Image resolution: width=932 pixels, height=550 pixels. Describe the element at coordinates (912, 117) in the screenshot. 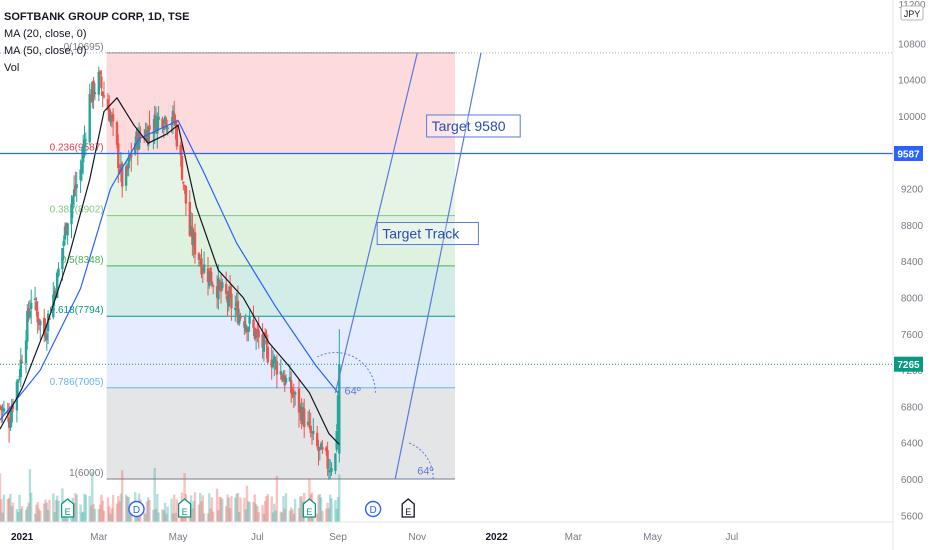

I see `price-tick-label: 10000` at that location.